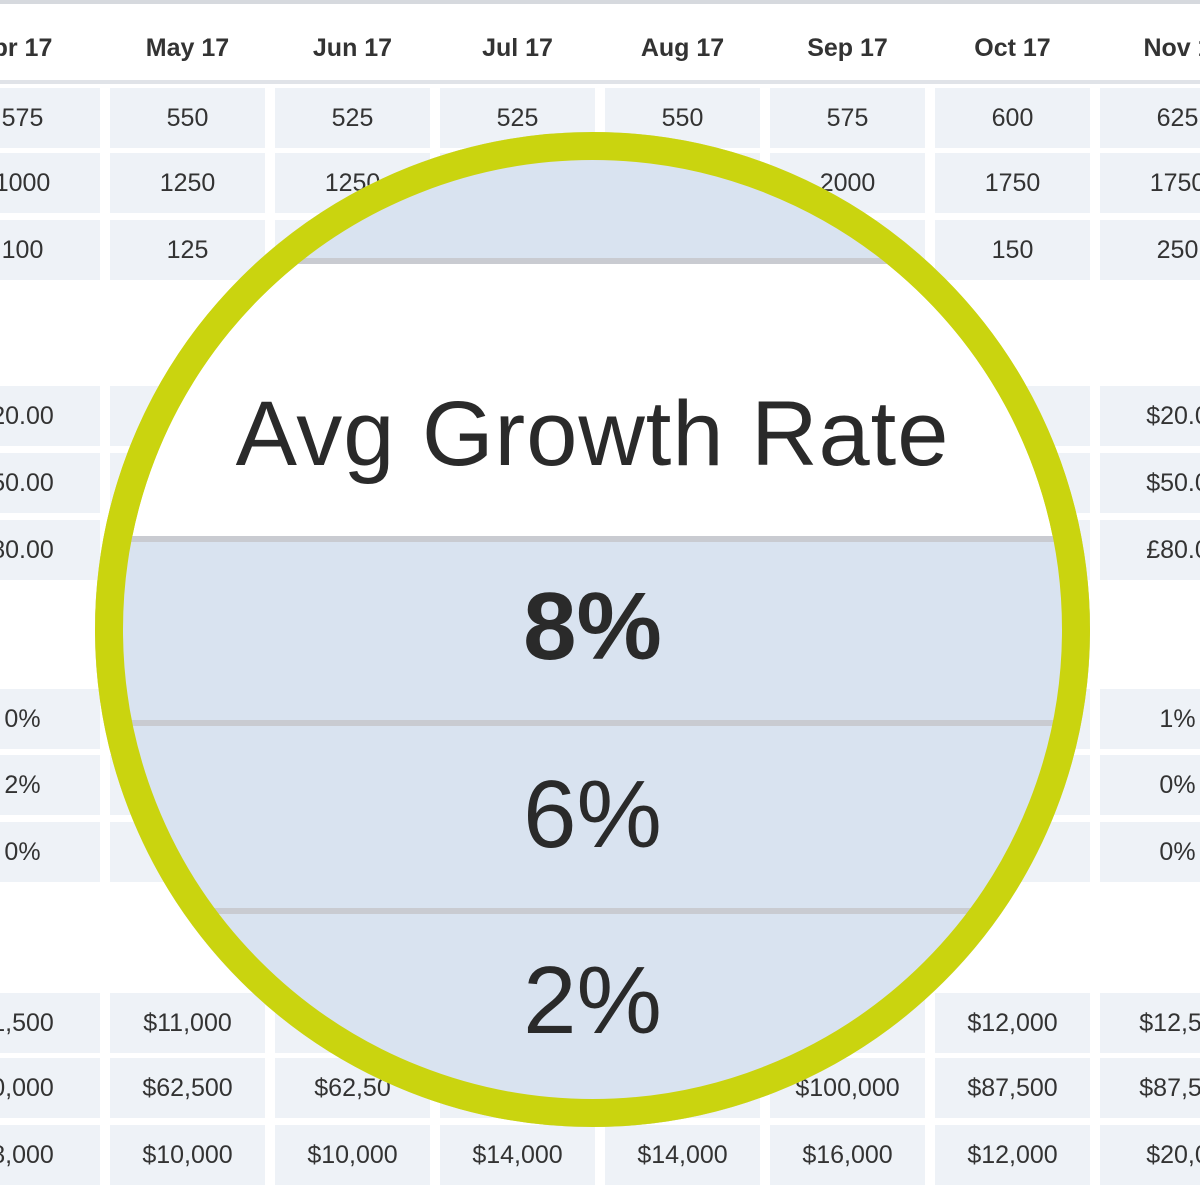  What do you see at coordinates (1150, 483) in the screenshot?
I see `table-cell: $50.0` at bounding box center [1150, 483].